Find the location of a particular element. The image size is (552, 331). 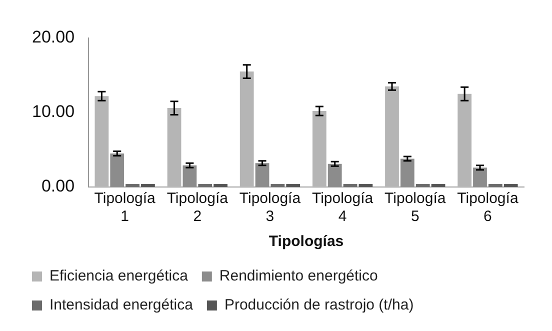

x-tick-label: Tipología 1 is located at coordinates (125, 208).